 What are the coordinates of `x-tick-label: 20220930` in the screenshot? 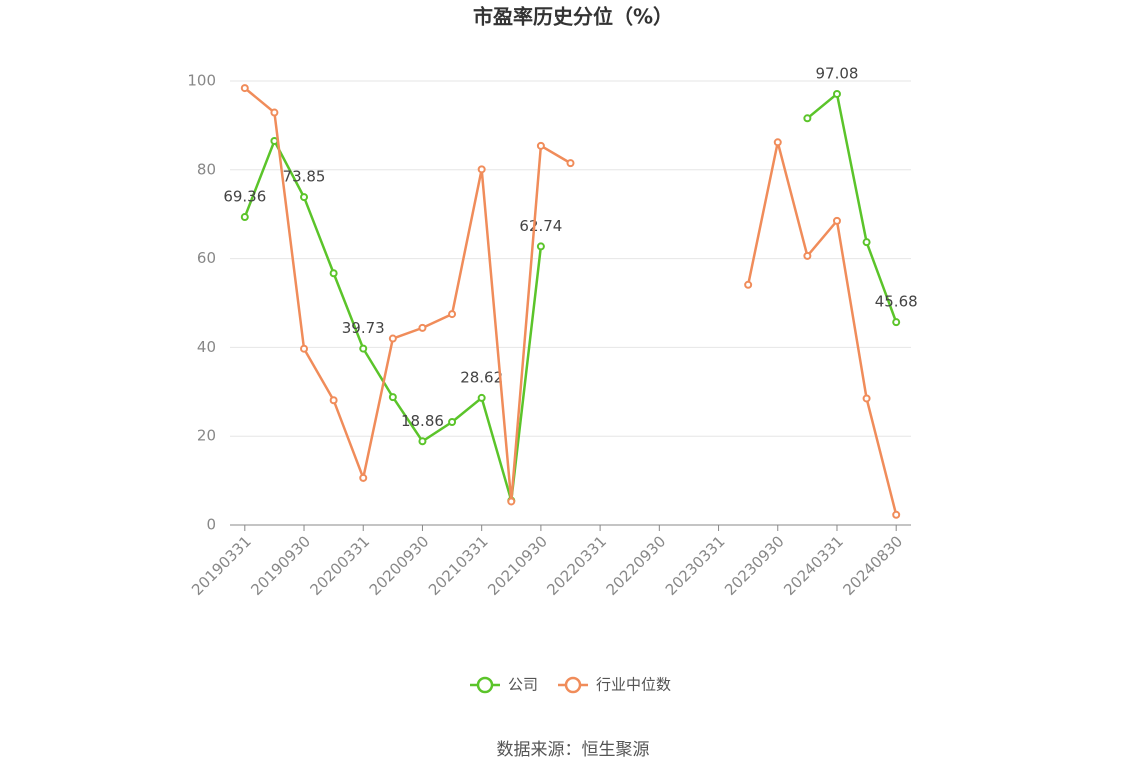 It's located at (636, 565).